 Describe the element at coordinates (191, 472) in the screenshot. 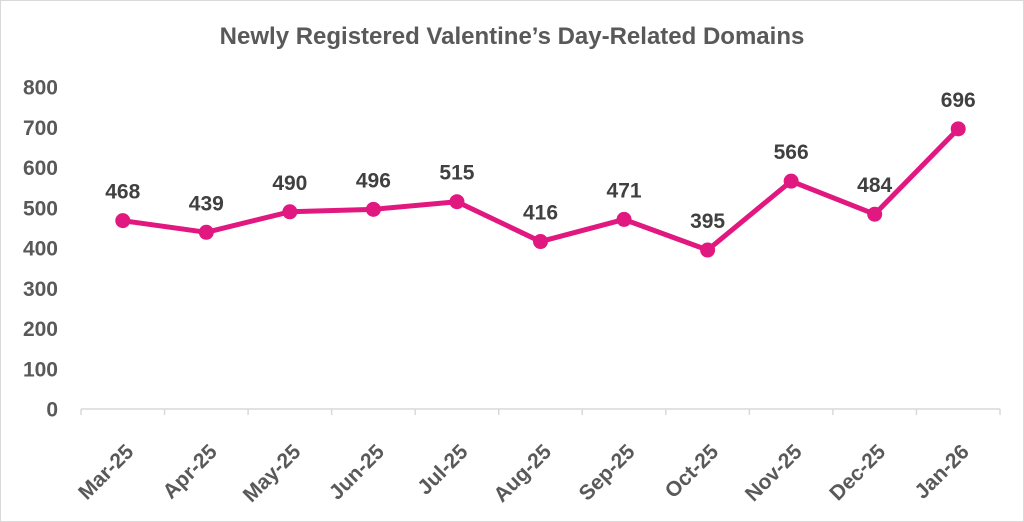

I see `x-axis-tick-label: Apr-25` at that location.